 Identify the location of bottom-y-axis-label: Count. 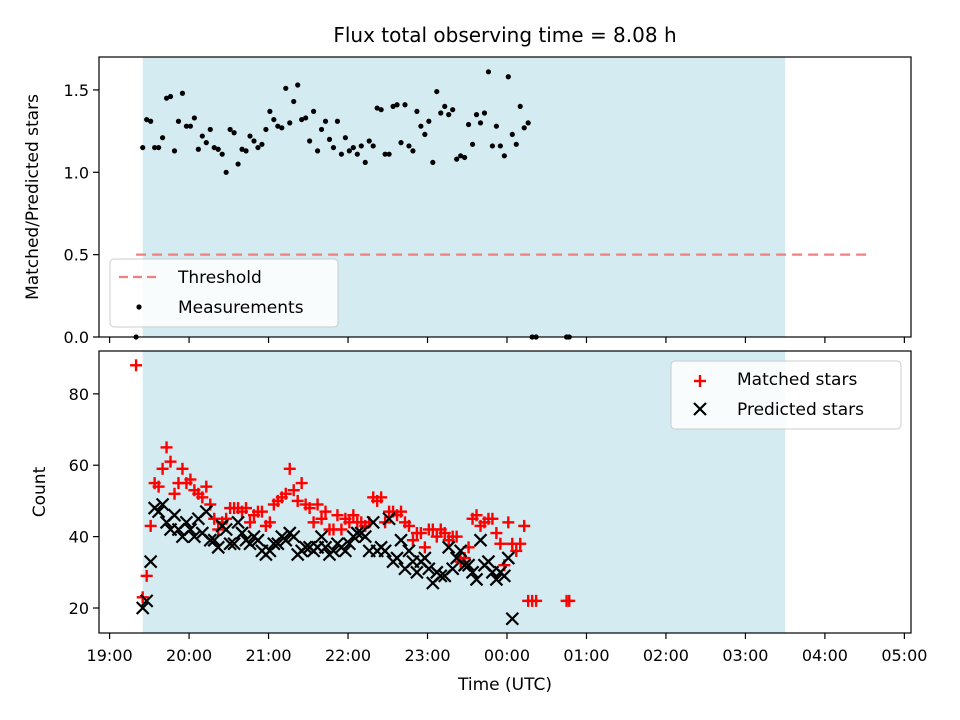
(40, 491).